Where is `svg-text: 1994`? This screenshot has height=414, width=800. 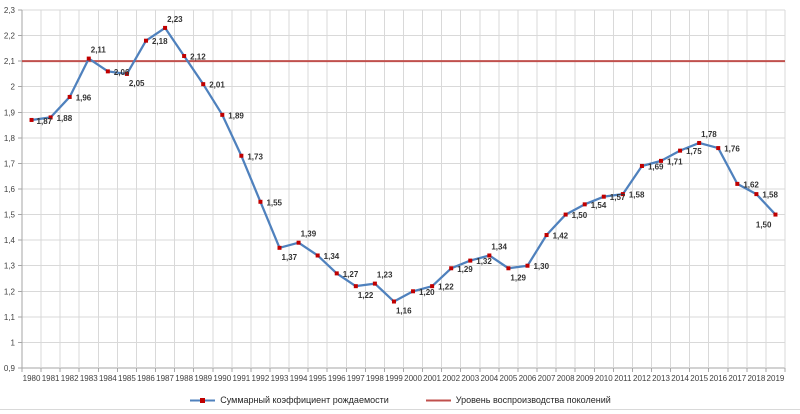
svg-text: 1994 is located at coordinates (299, 378).